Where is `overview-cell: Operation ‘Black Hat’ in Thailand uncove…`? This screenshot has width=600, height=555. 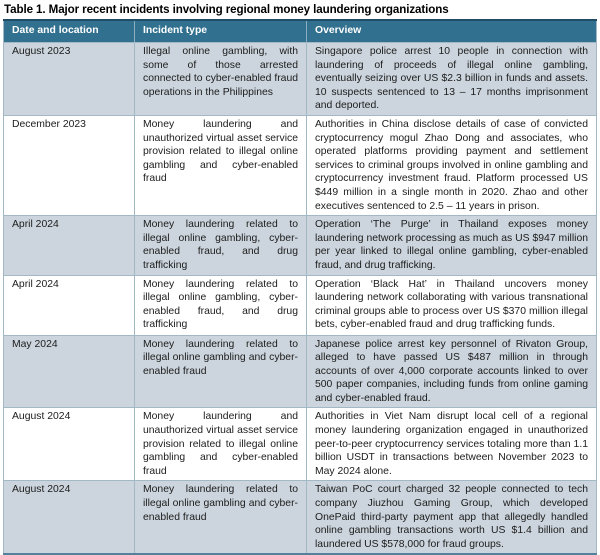 overview-cell: Operation ‘Black Hat’ in Thailand uncove… is located at coordinates (451, 305).